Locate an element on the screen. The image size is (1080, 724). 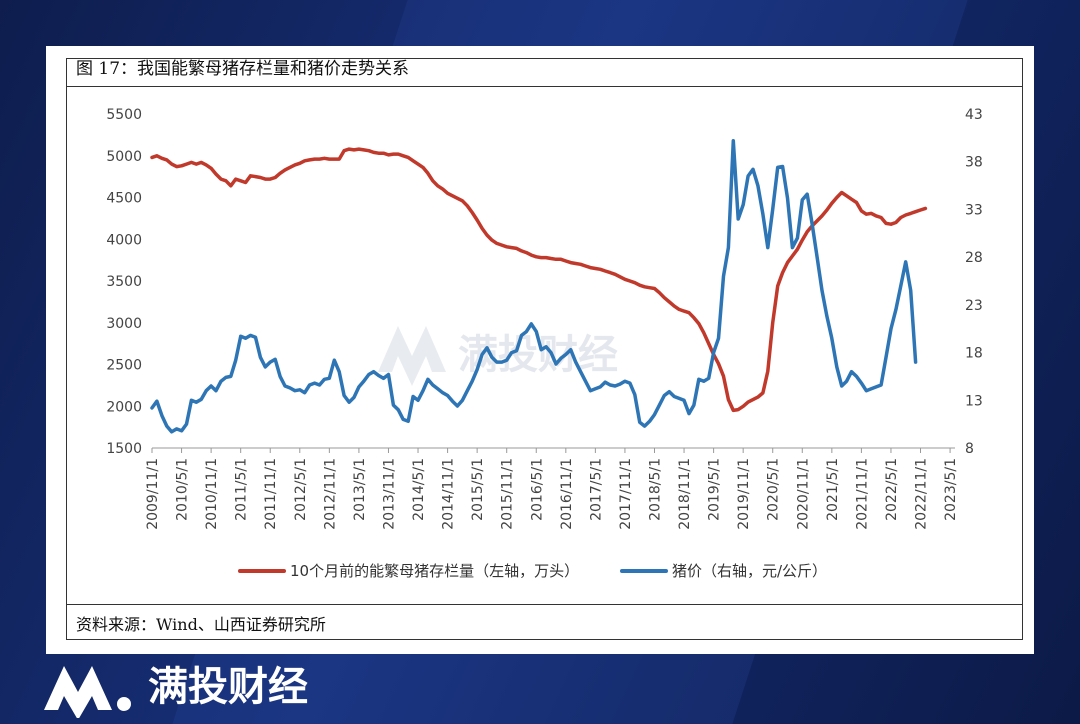
left-axis-tick-label: 2500 is located at coordinates (124, 366).